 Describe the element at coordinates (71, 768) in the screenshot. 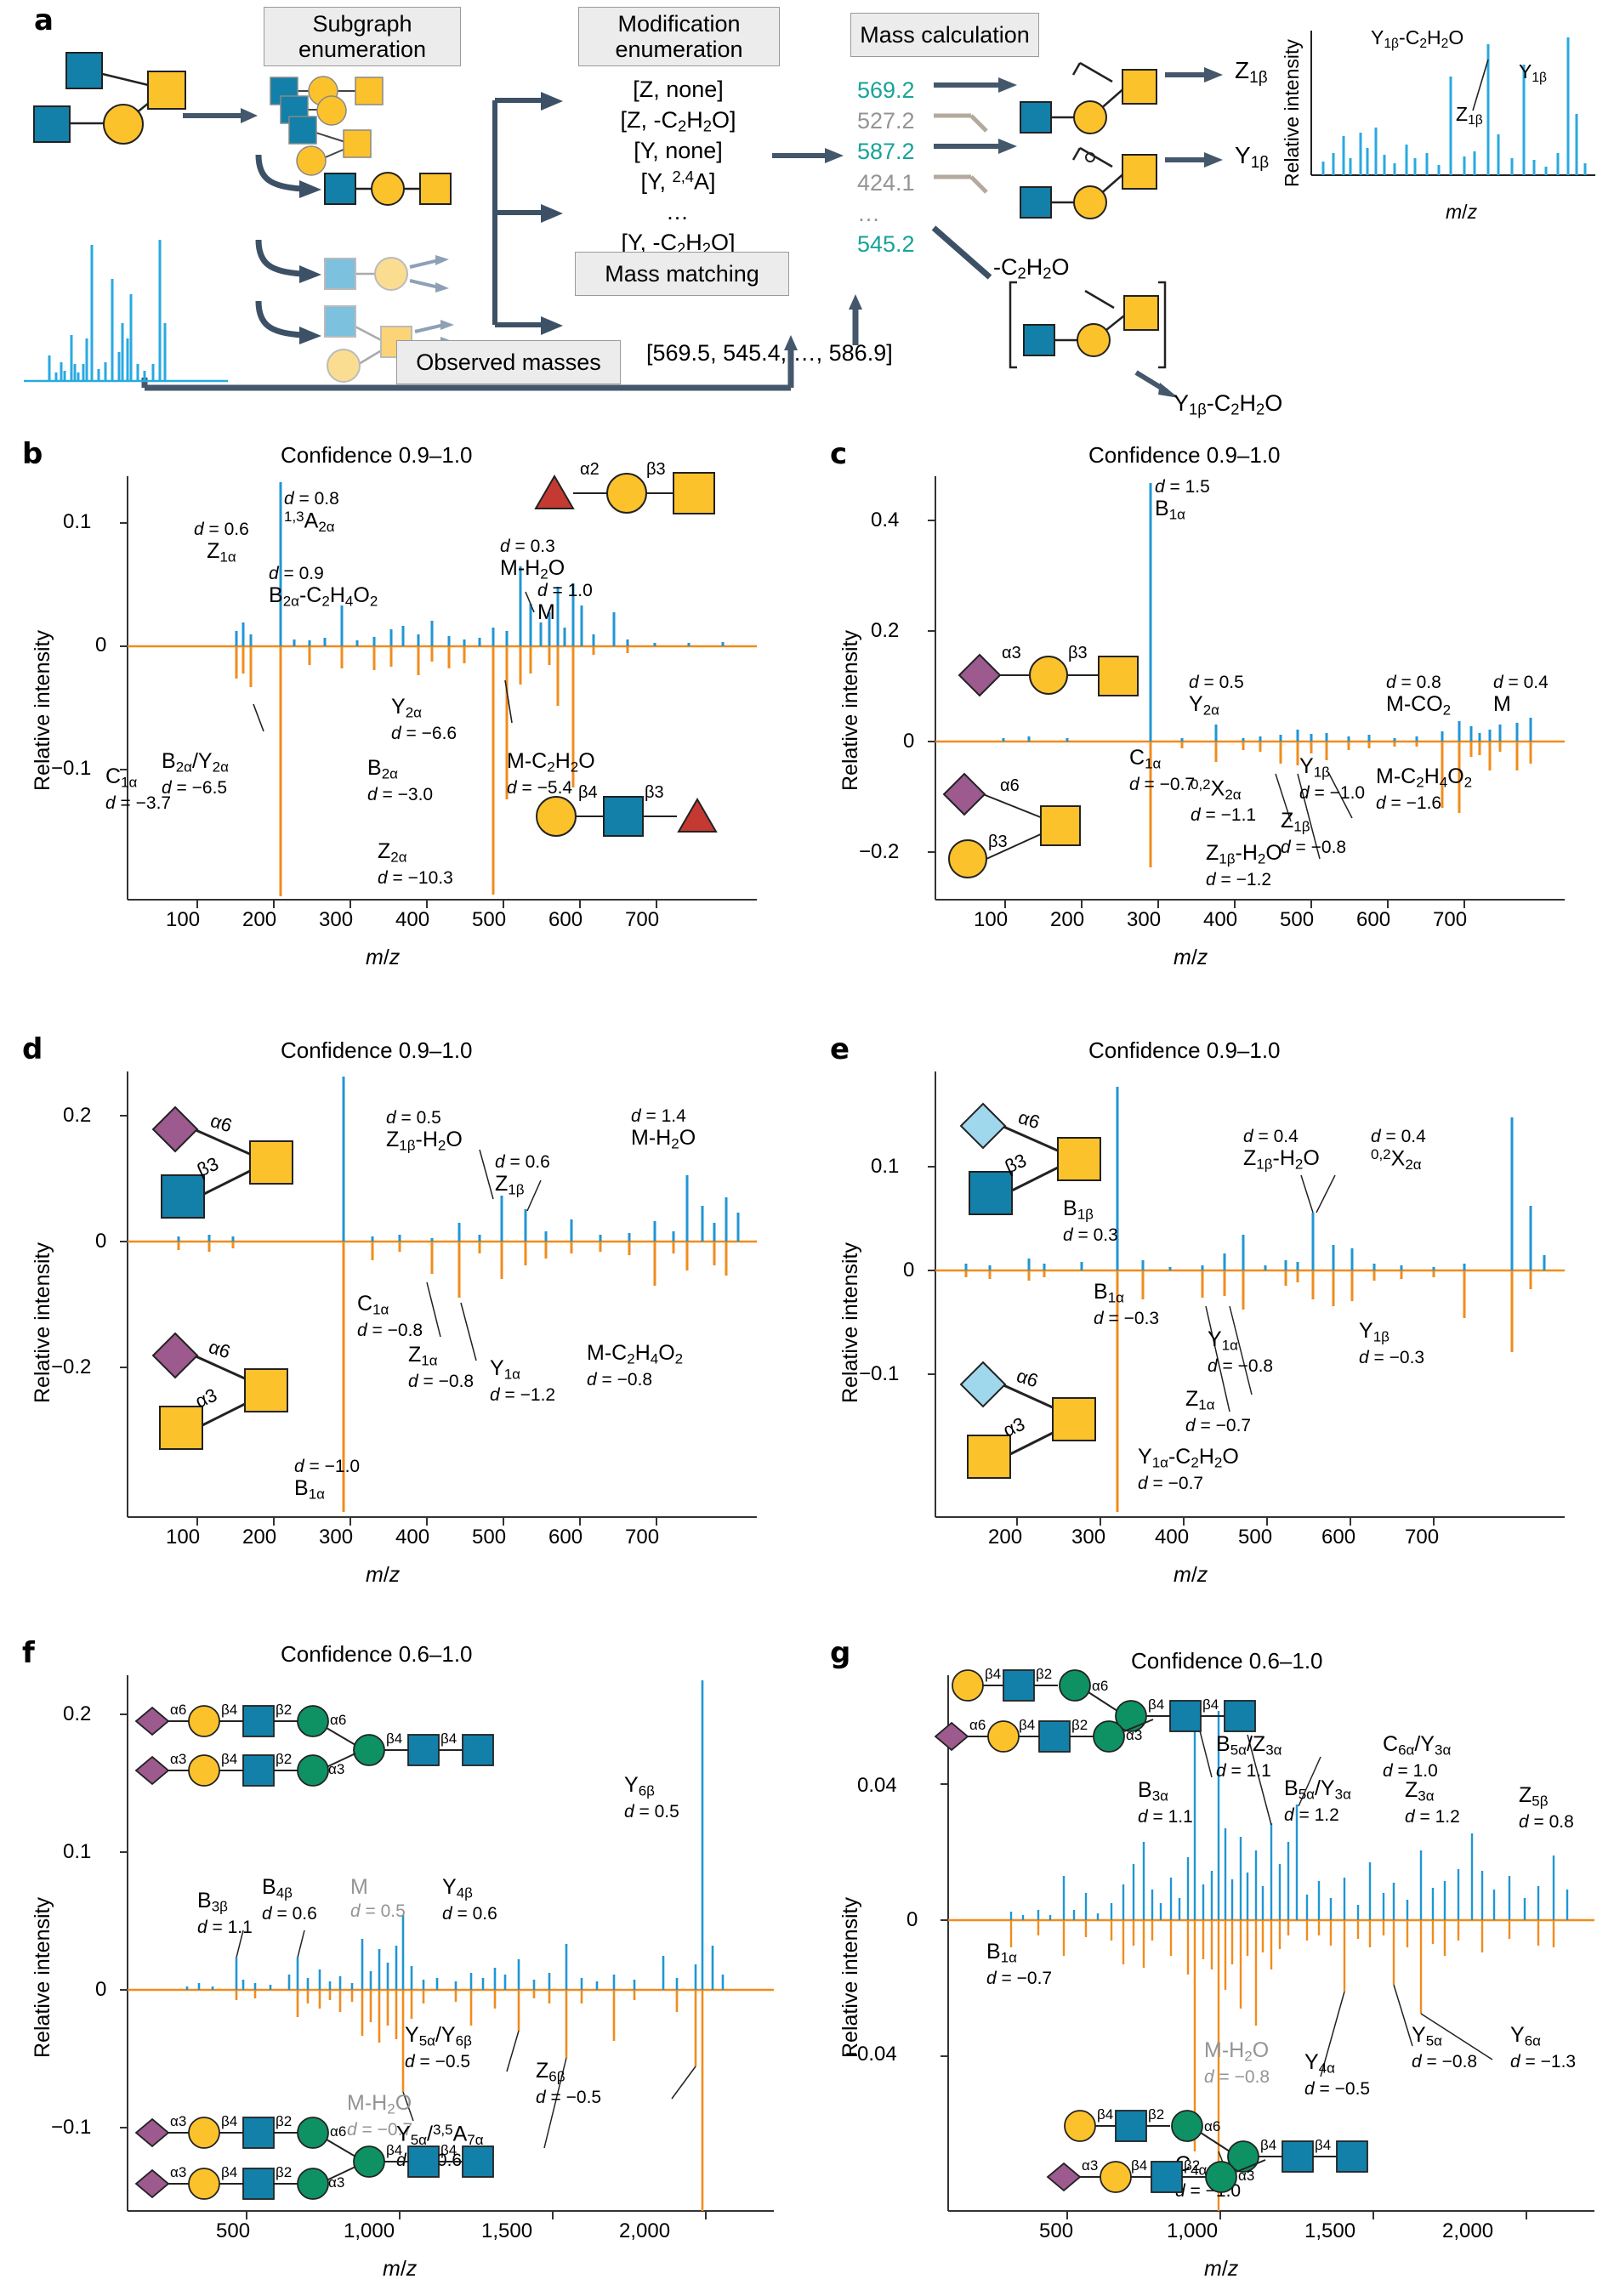

I see `panel-b-ytick--0.1: −0.1` at that location.